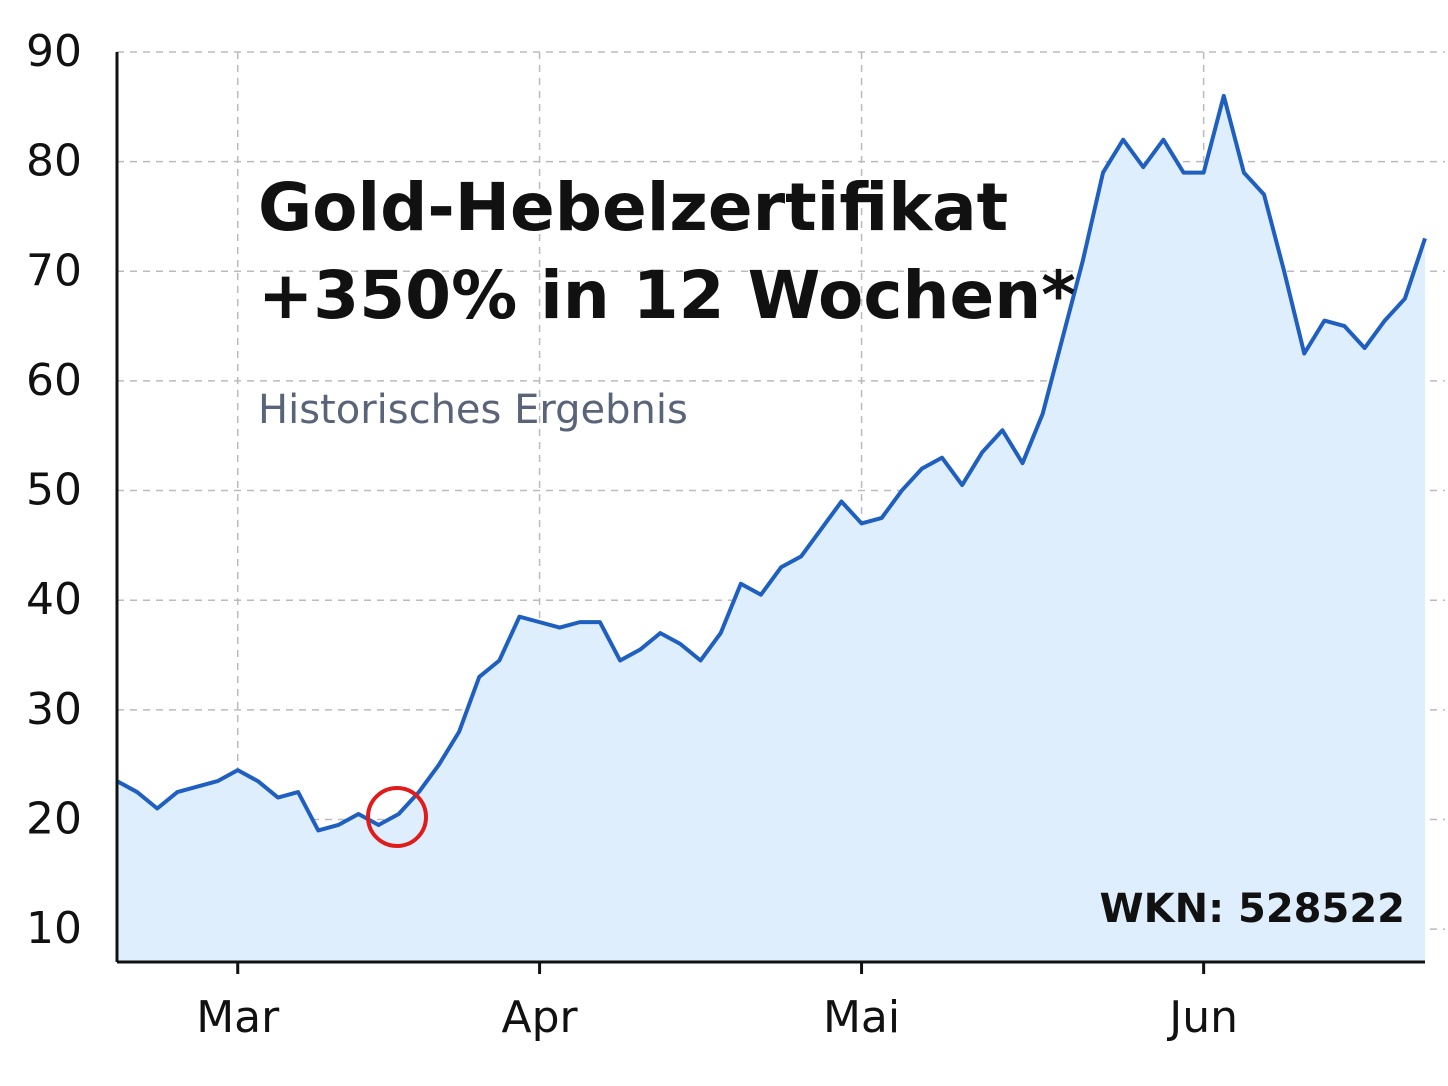 The height and width of the screenshot is (1086, 1448). I want to click on y-tick-label: 20, so click(54, 818).